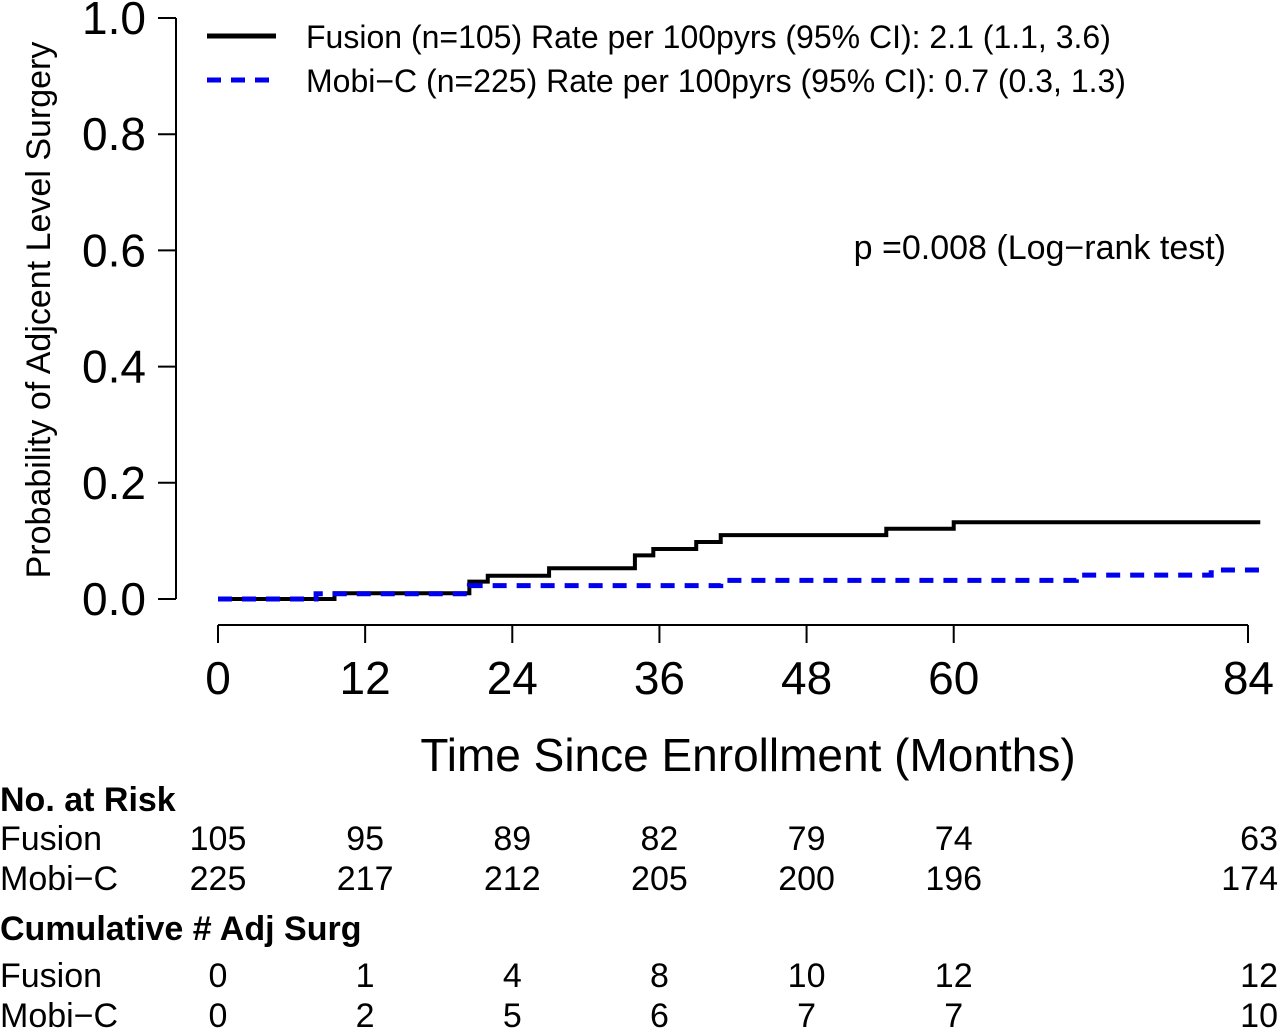 The image size is (1280, 1028). I want to click on table-cell: 212, so click(512, 879).